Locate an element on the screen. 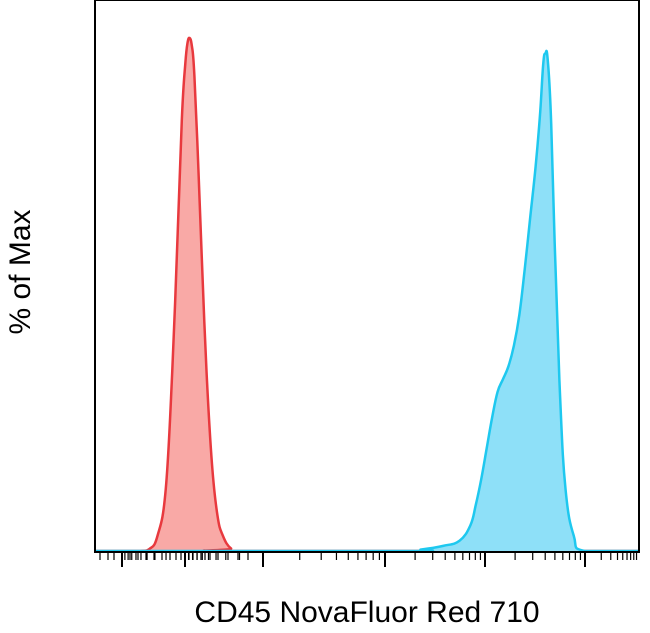  y-axis-title: % of Max is located at coordinates (20, 271).